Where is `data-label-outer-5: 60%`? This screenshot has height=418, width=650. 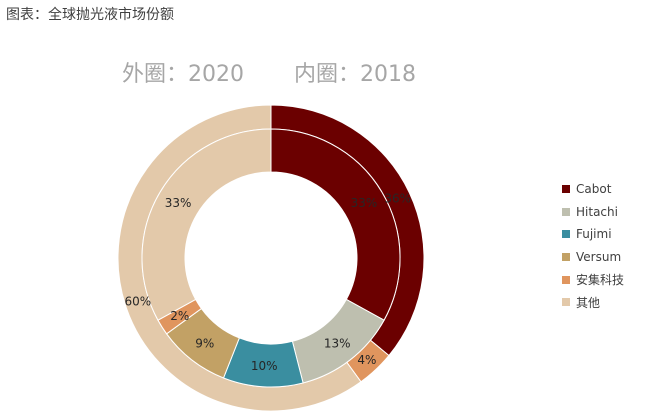
data-label-outer-5: 60% is located at coordinates (138, 301).